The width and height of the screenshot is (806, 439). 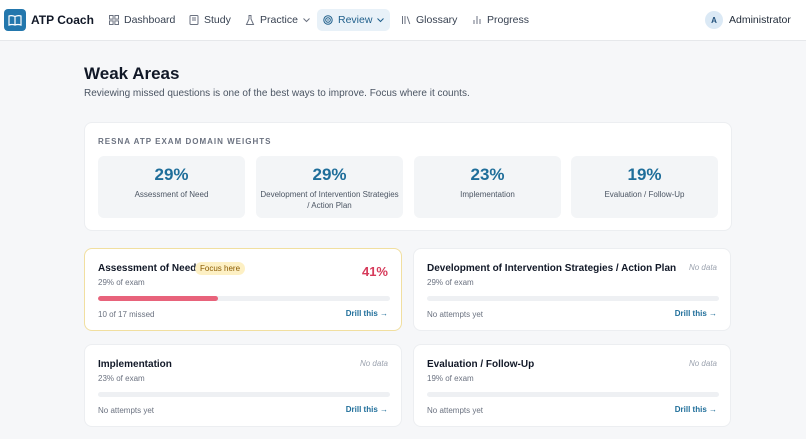 What do you see at coordinates (121, 378) in the screenshot?
I see `area-exam-weight: 23% of exam` at bounding box center [121, 378].